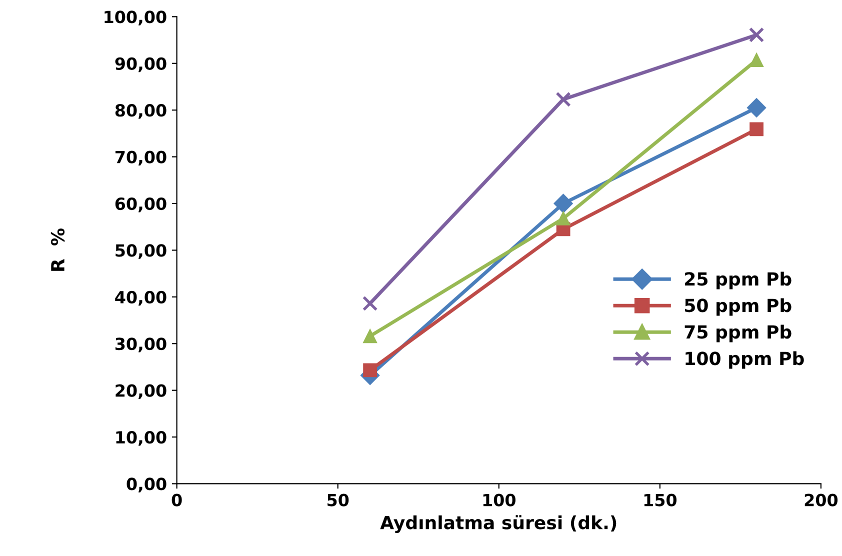 The width and height of the screenshot is (842, 556). What do you see at coordinates (177, 500) in the screenshot?
I see `x-tick-label: 0` at bounding box center [177, 500].